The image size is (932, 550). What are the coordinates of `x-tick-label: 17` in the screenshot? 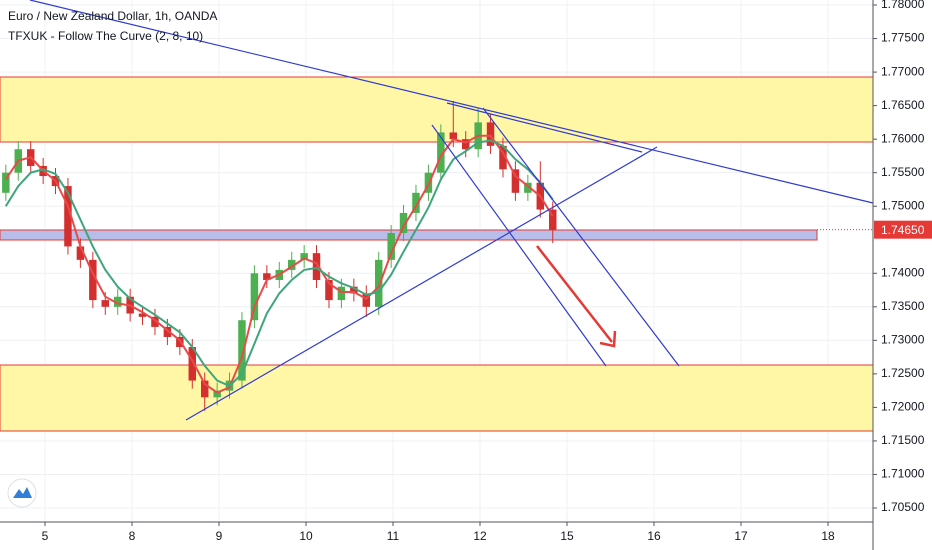 It's located at (741, 536).